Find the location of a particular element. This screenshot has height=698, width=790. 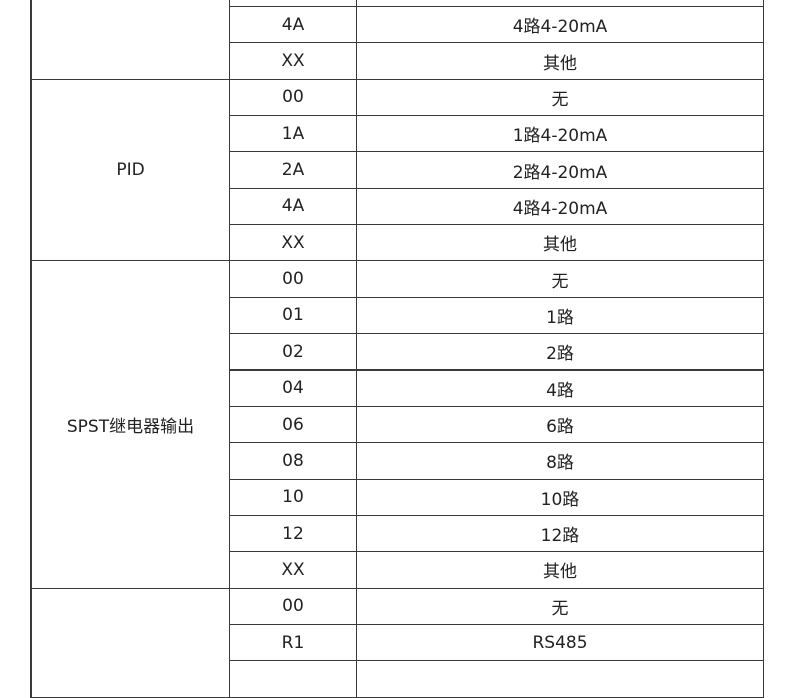

code-cell: 10 is located at coordinates (293, 497).